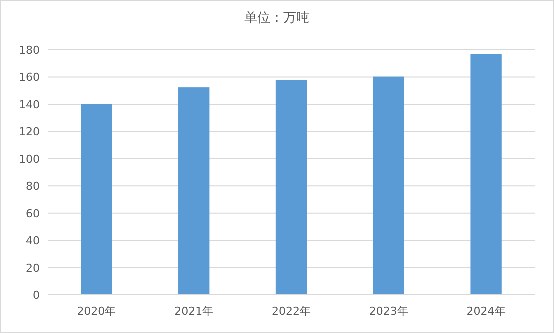 This screenshot has width=554, height=333. Describe the element at coordinates (29, 50) in the screenshot. I see `y-tick-label: 180` at that location.